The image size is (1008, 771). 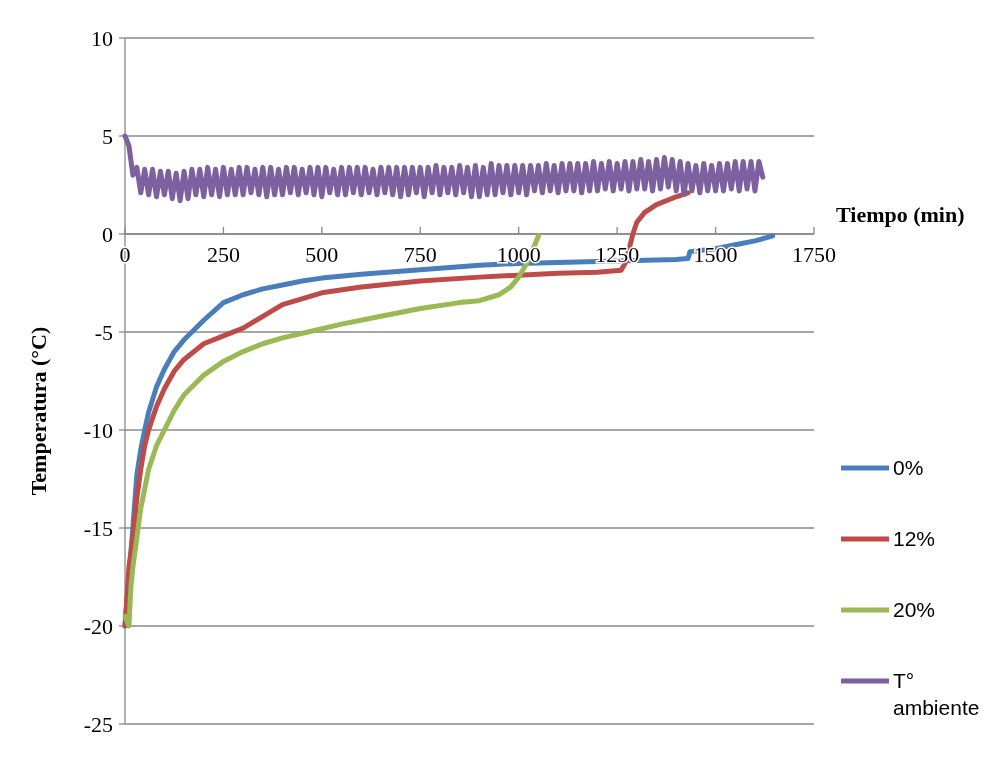 I want to click on y-tick-label: -10, so click(x=98, y=430).